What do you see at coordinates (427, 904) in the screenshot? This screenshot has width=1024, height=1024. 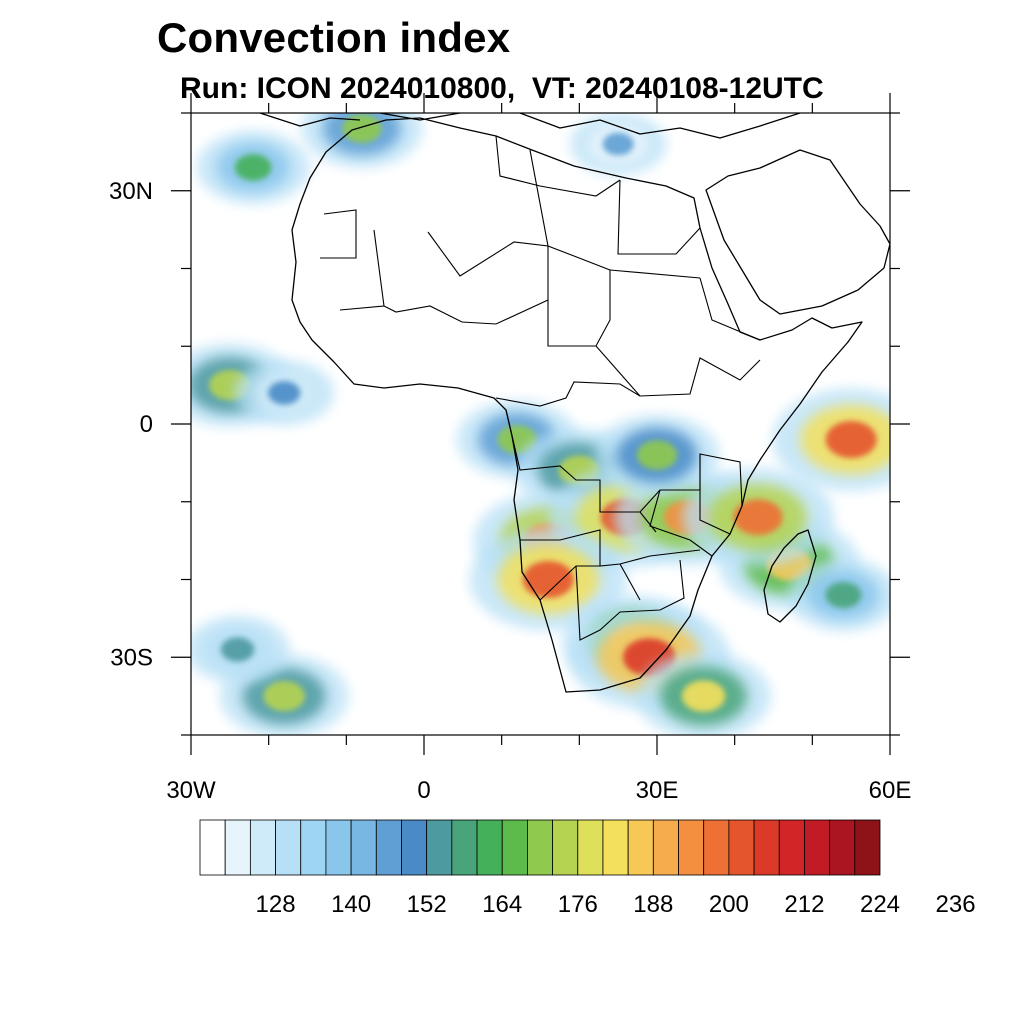 I see `colorbar-label: 152` at bounding box center [427, 904].